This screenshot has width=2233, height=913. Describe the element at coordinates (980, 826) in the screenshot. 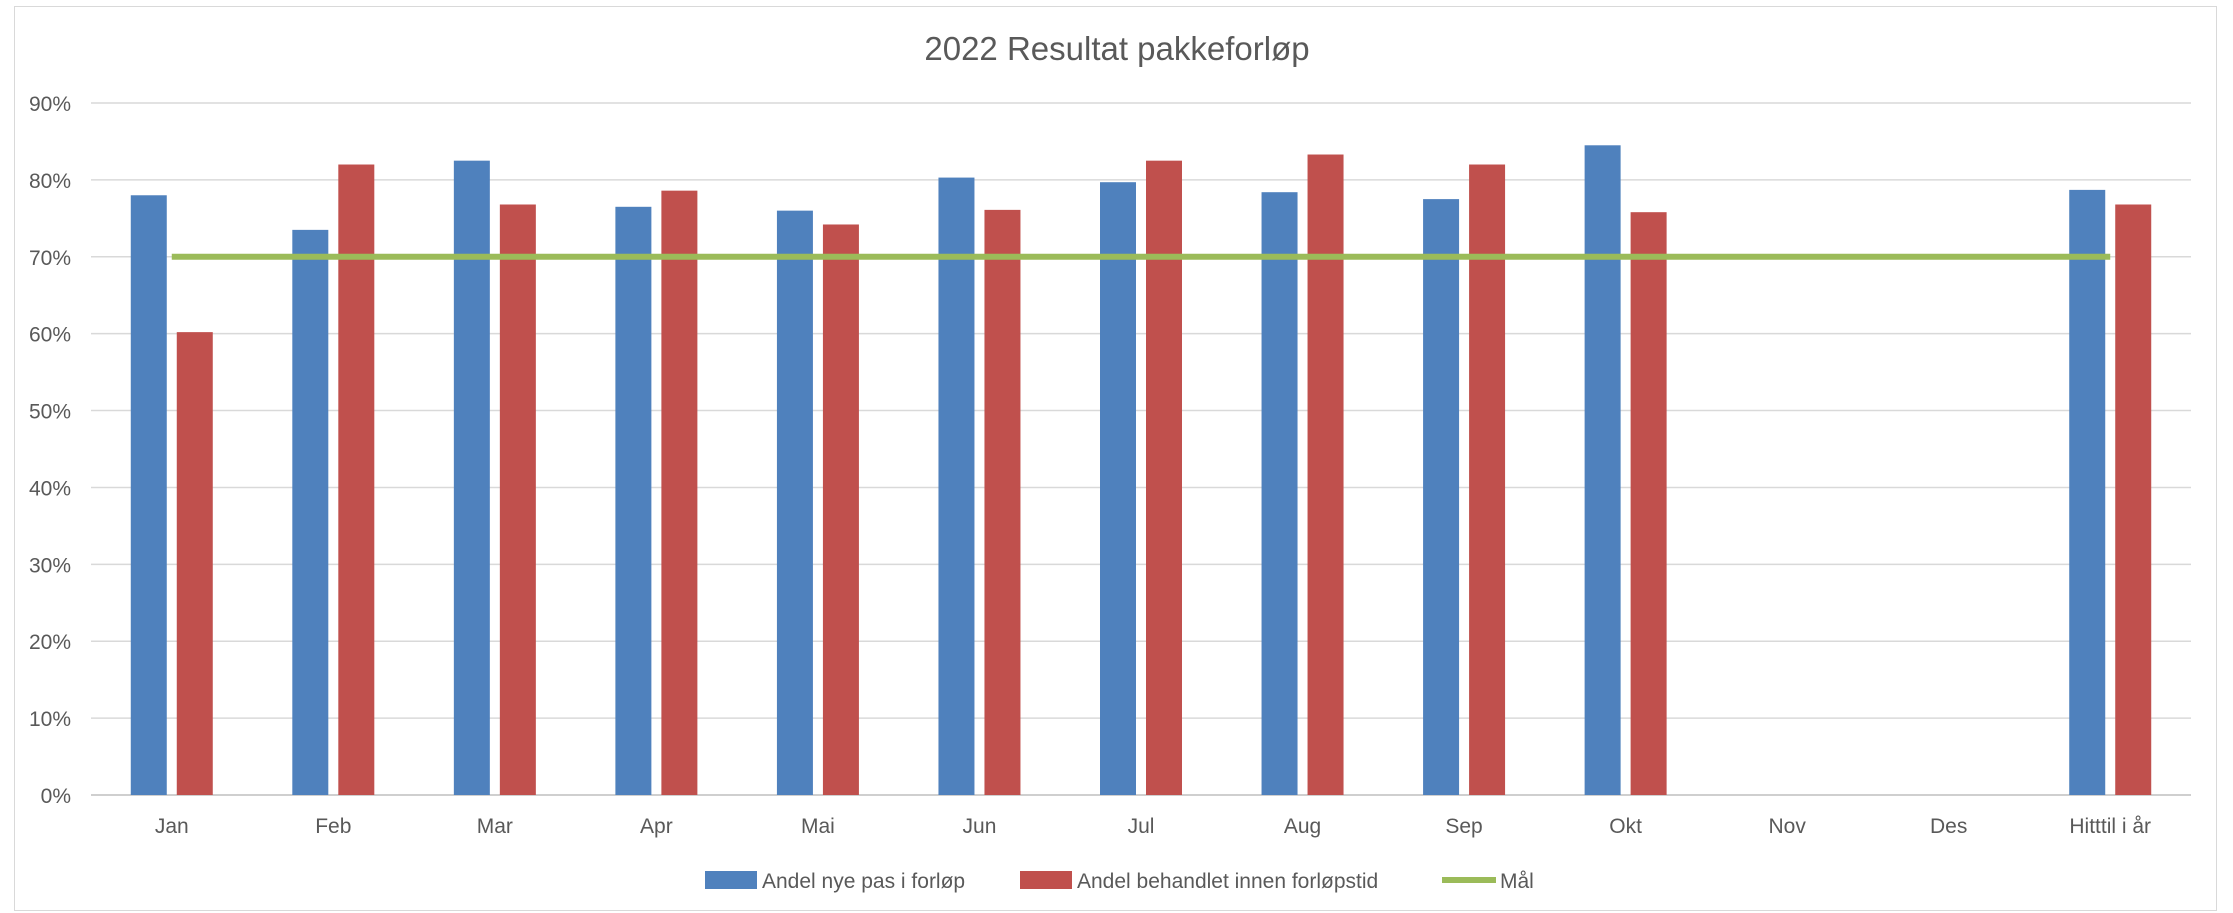

I see `x-tick-label: Jun` at that location.